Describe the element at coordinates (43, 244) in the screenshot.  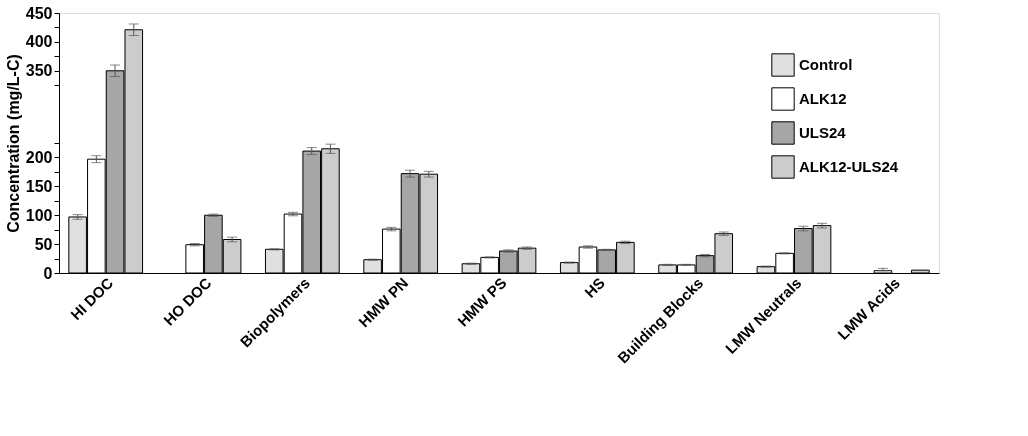
I see `y-tick-label: 50` at that location.